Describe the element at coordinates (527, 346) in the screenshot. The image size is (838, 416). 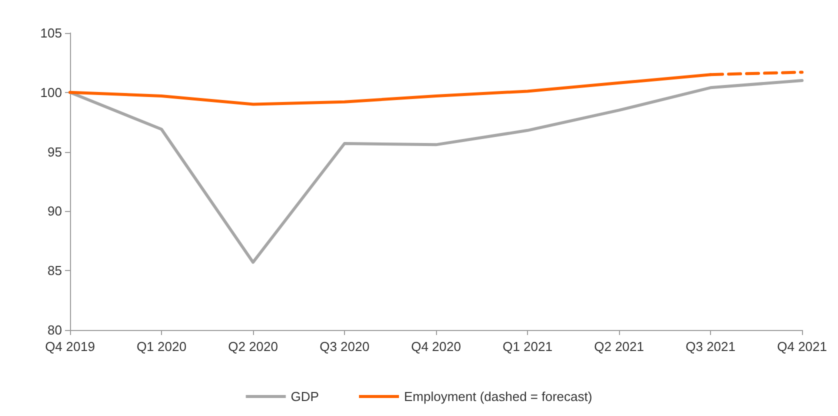
I see `x-tick-label: Q1 2021` at that location.